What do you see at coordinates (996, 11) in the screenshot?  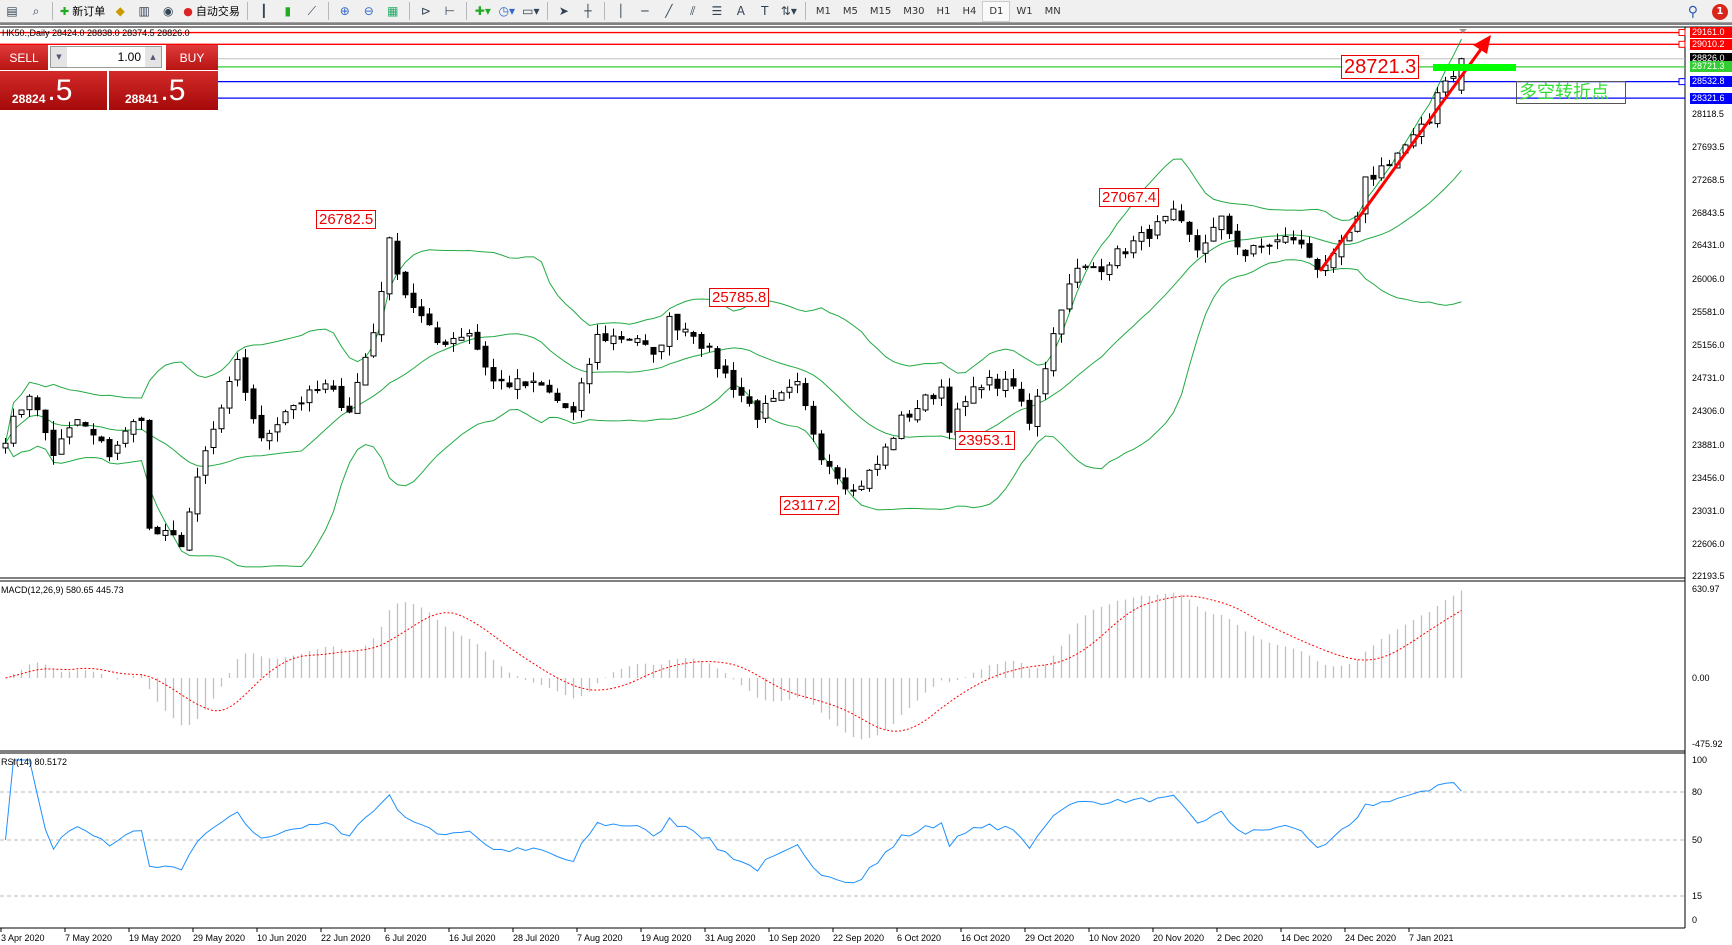 I see `timeframe-d1: D1` at bounding box center [996, 11].